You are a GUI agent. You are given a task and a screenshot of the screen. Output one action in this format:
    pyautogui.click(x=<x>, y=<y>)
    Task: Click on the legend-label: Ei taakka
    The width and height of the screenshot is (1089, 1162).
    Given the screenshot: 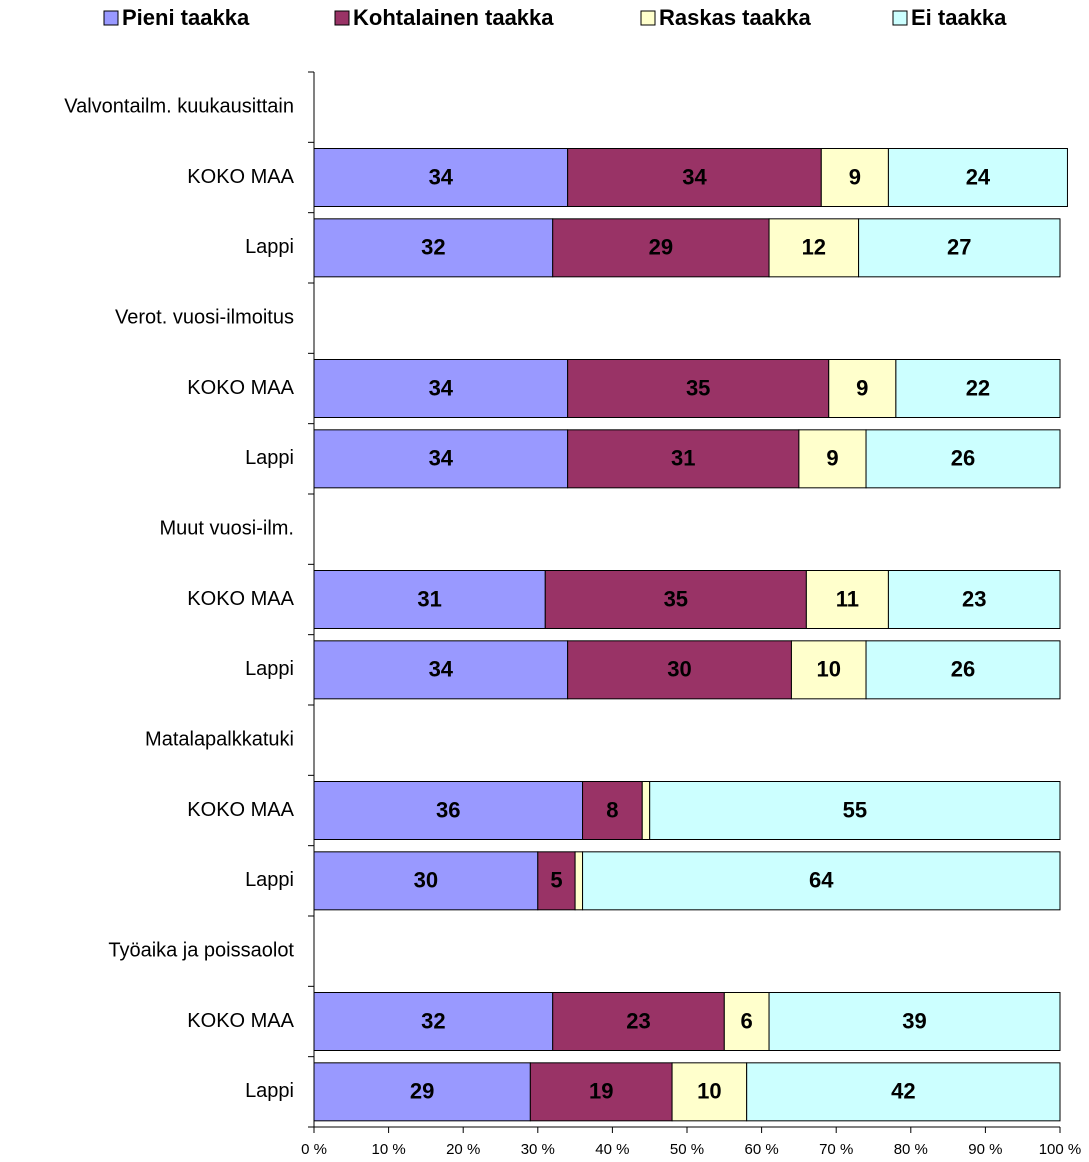 What is the action you would take?
    pyautogui.click(x=959, y=17)
    